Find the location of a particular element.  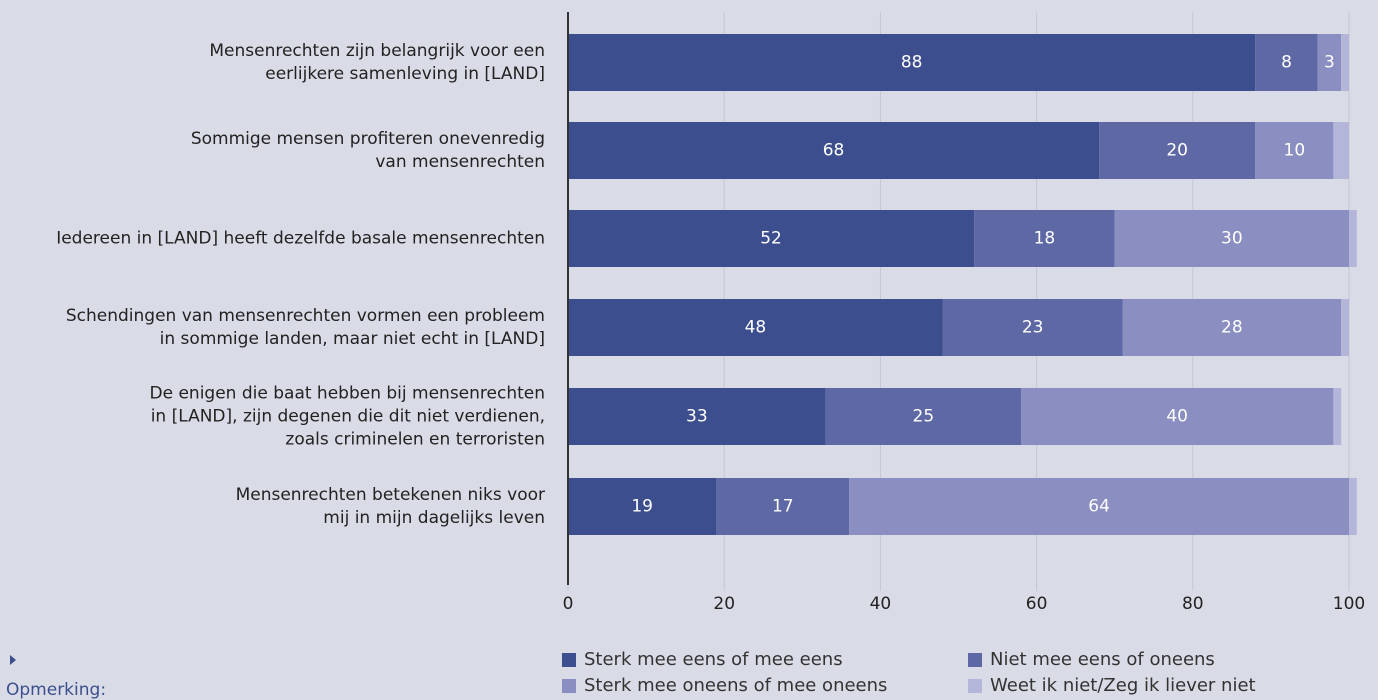

bar-label: 28 is located at coordinates (1232, 328).